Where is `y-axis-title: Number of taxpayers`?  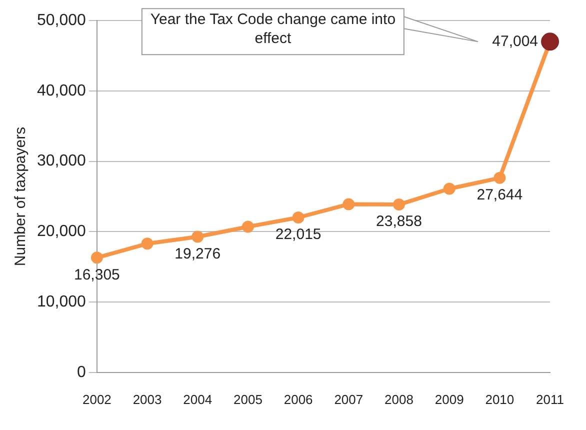
y-axis-title: Number of taxpayers is located at coordinates (21, 196).